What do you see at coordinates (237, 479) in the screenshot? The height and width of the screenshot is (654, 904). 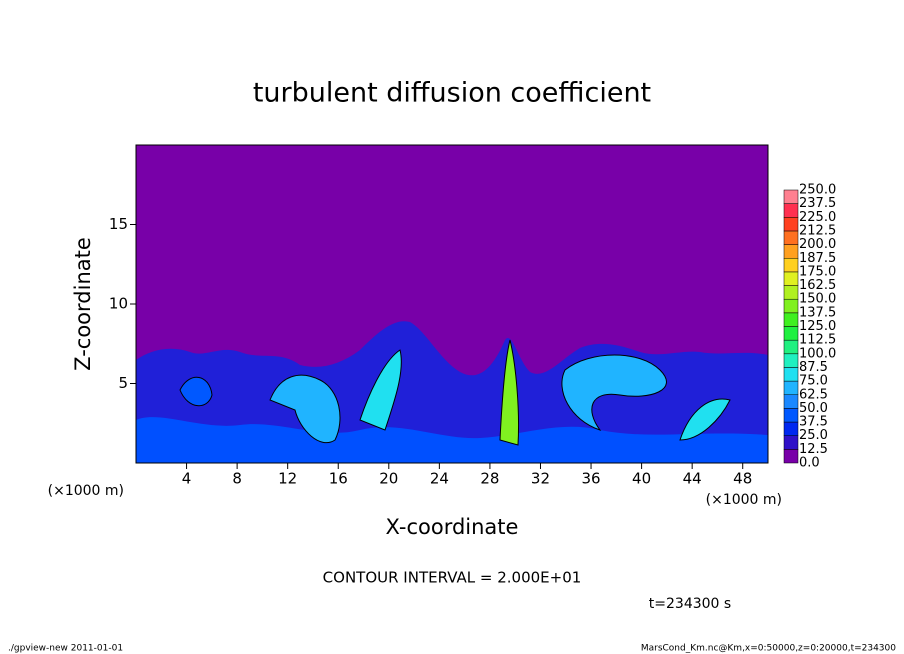 I see `x-tick-label: 8` at bounding box center [237, 479].